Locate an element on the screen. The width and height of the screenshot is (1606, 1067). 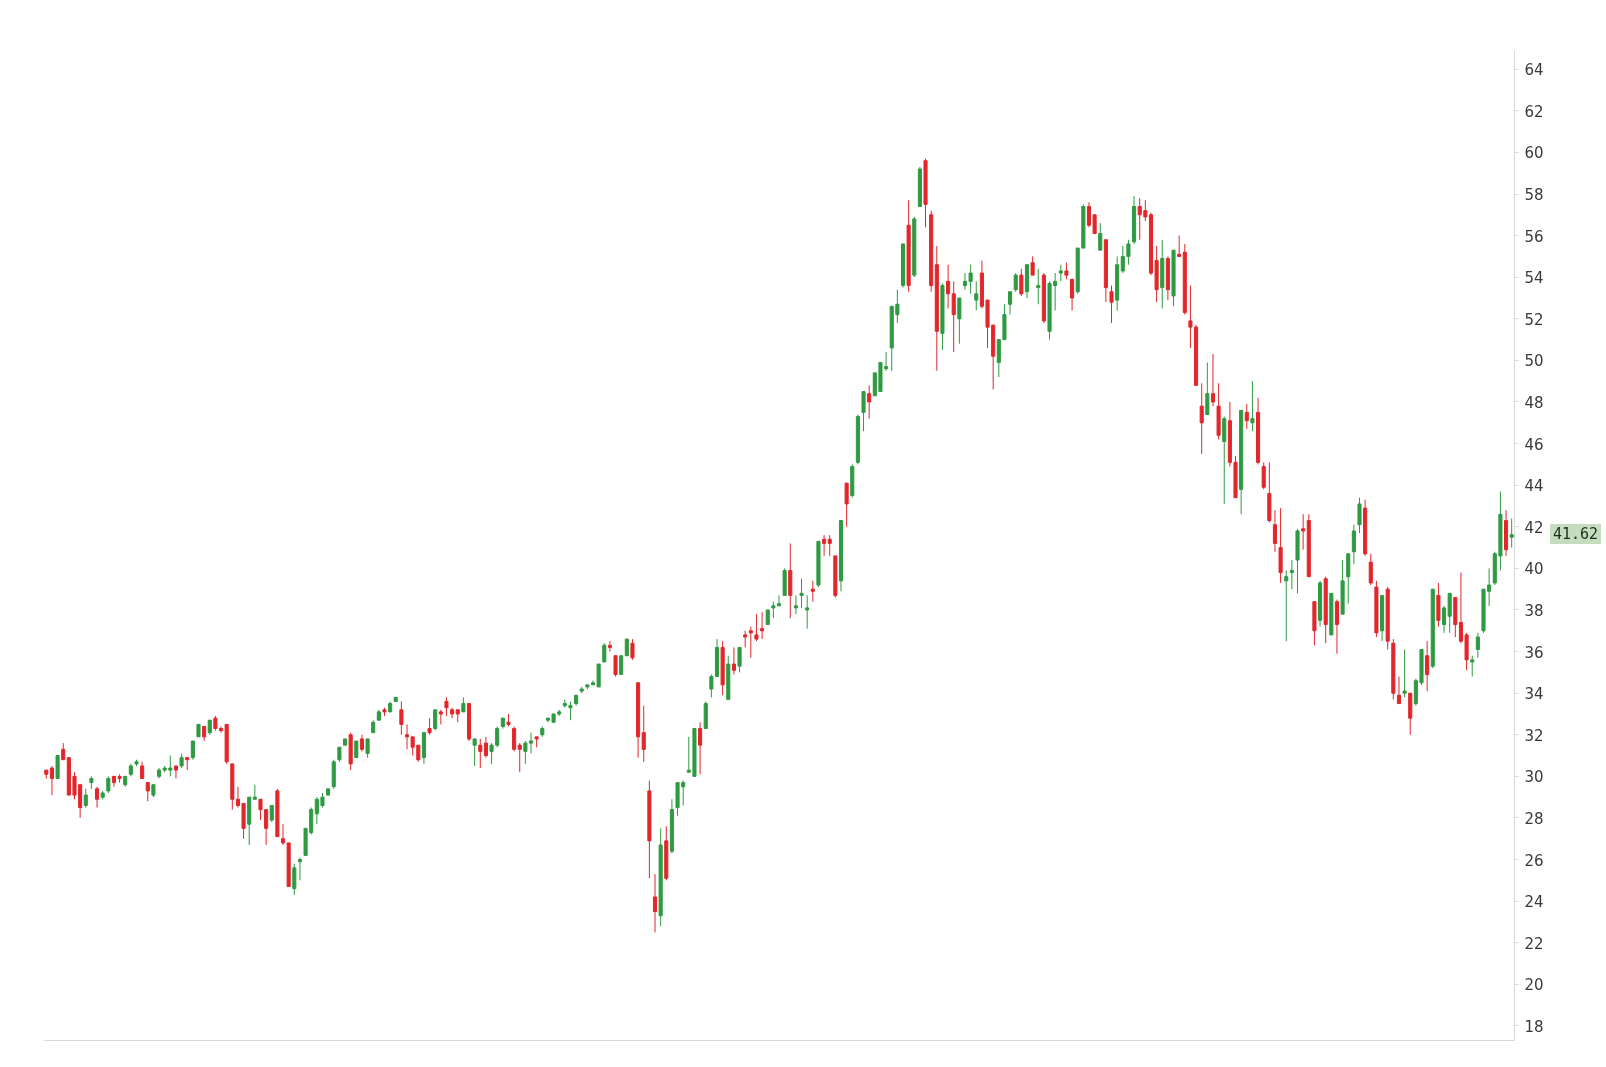
y-tick-label: 28 is located at coordinates (1534, 818).